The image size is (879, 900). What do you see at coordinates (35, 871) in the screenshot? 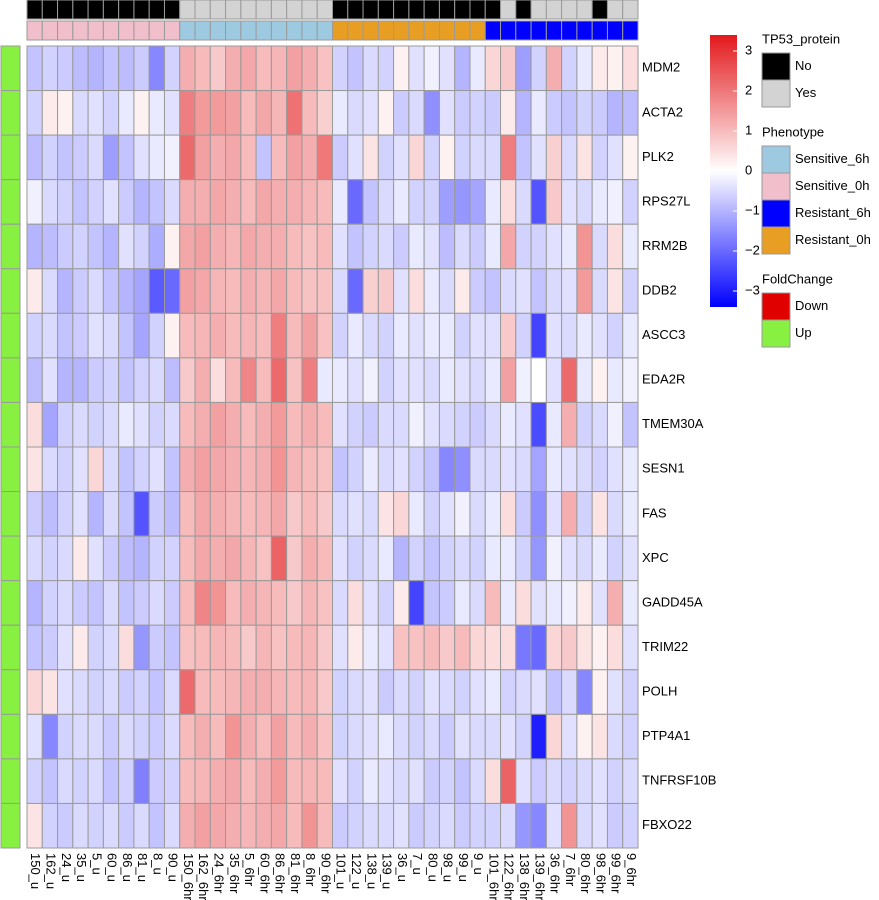
I see `column-label: 150_u` at bounding box center [35, 871].